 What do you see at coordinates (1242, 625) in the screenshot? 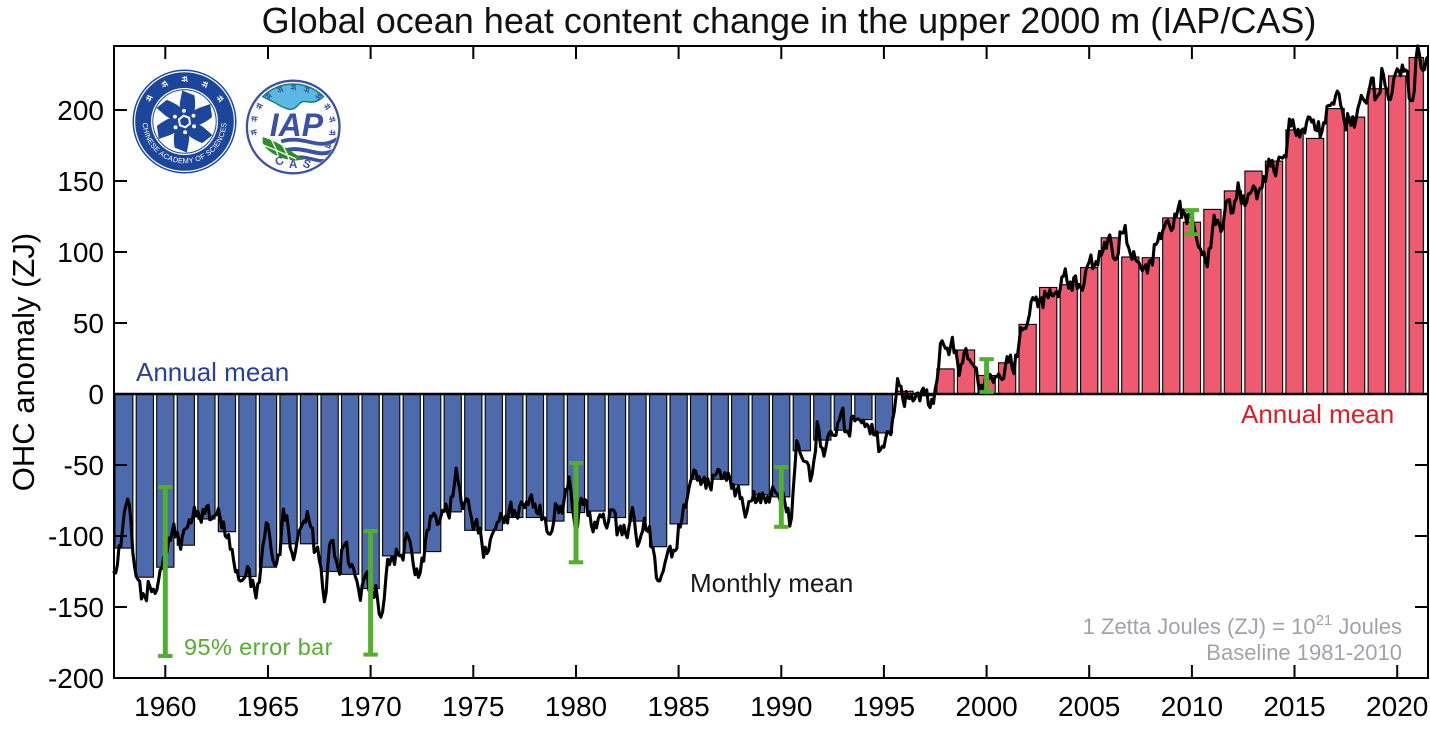
I see `svg-text:1 Zetta Joules (ZJ) = 1021 Jou: 1 Zetta Joules (ZJ) = 1021 Joules` at bounding box center [1242, 625].